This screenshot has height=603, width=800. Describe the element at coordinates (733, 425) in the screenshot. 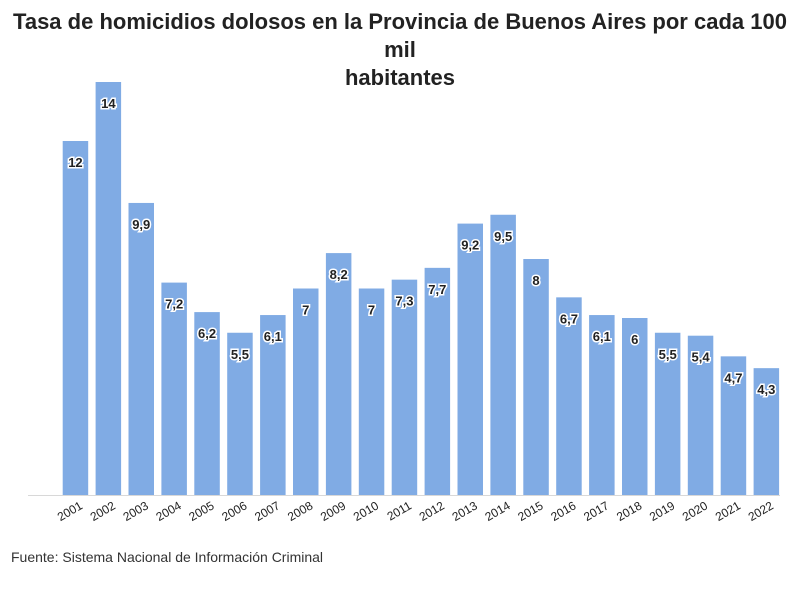

I see `bar-2021` at that location.